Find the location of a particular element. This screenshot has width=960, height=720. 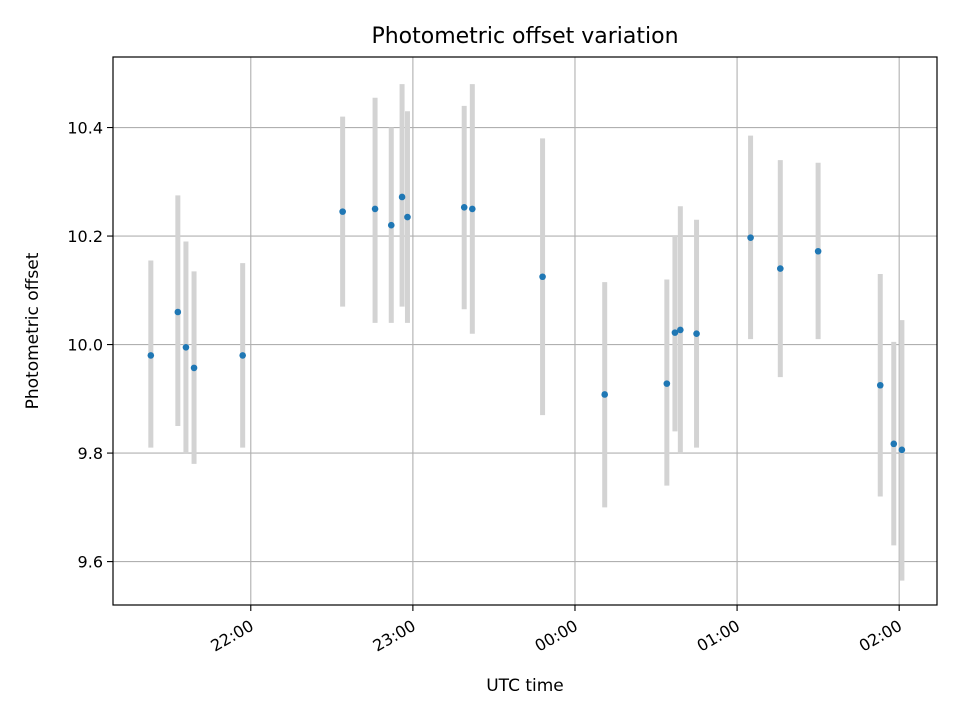

x-tick-label: 23:00 is located at coordinates (393, 636).